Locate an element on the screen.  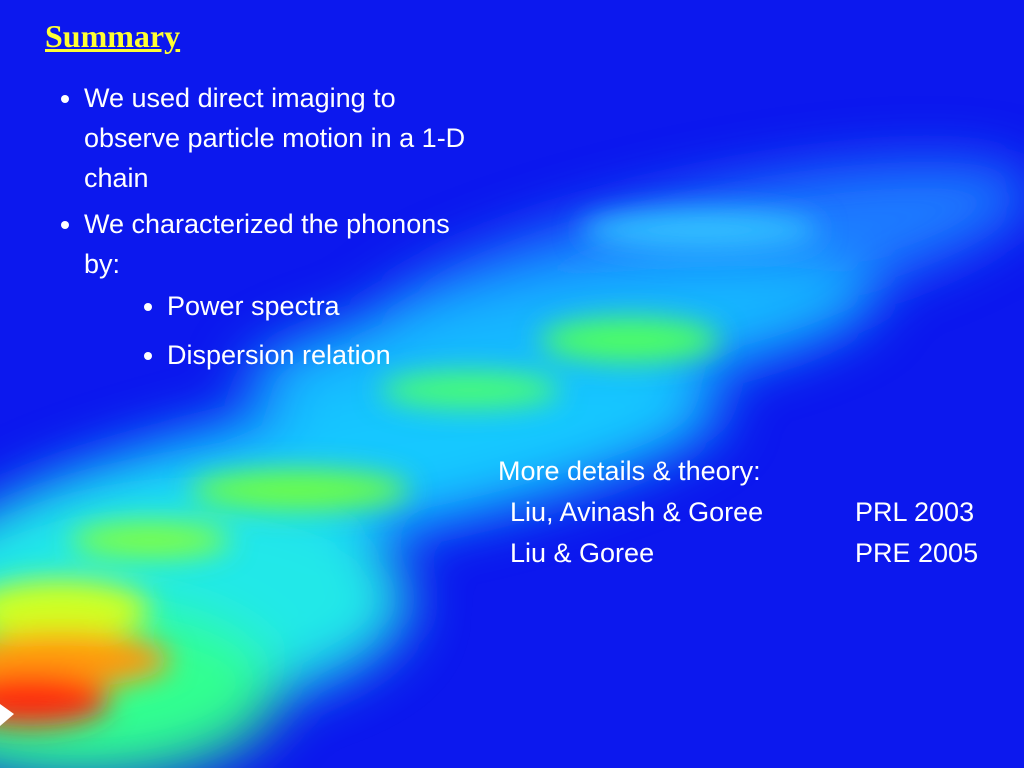
reference-row: Liu, Avinash & Goree PRL 2003 is located at coordinates (744, 512).